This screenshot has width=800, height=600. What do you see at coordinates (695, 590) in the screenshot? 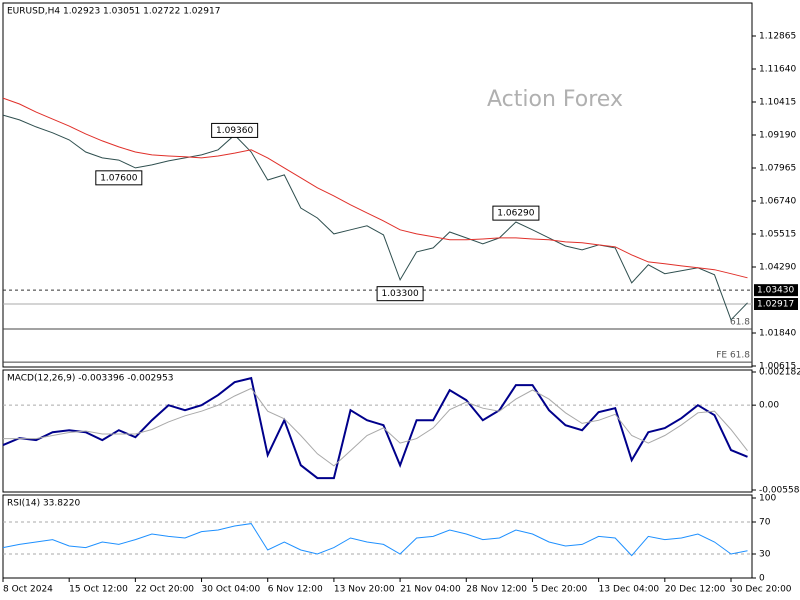
I see `x-tick-label: 20 Dec 12:00` at bounding box center [695, 590].